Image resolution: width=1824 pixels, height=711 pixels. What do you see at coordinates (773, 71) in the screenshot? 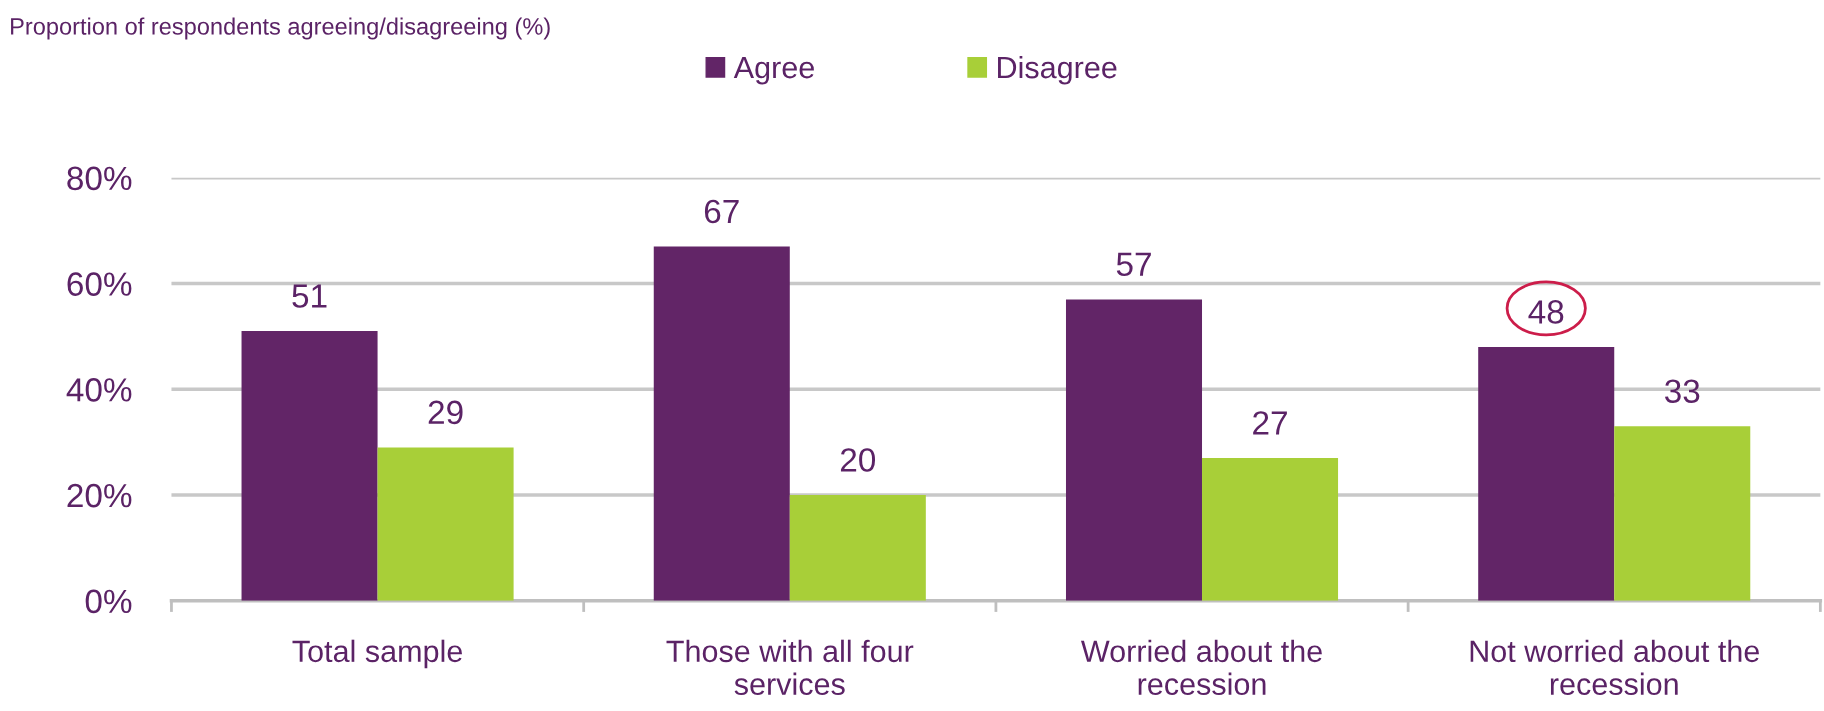
I see `legend-label: Agree` at bounding box center [773, 71].